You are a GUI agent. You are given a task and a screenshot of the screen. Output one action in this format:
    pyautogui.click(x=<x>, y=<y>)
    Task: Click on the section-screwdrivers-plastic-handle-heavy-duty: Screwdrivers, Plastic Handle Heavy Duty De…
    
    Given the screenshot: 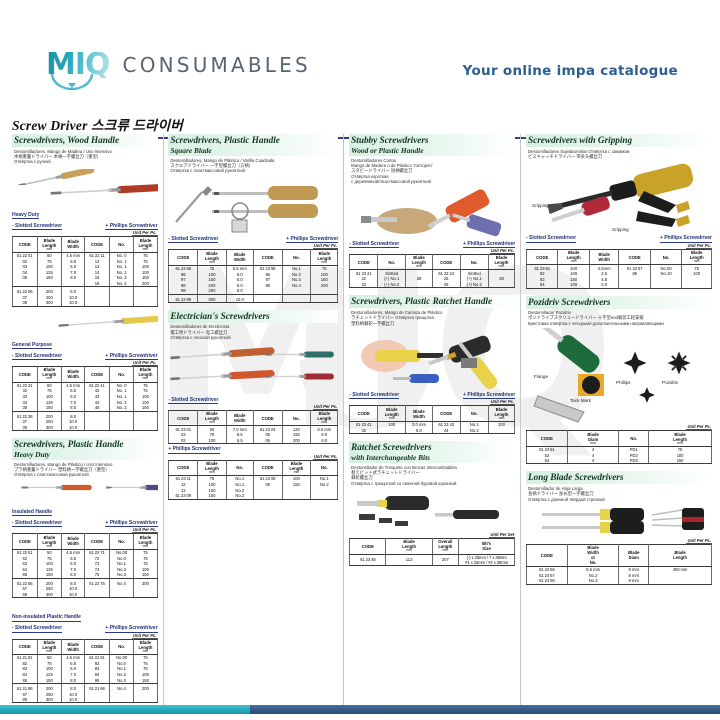 What is the action you would take?
    pyautogui.click(x=85, y=518)
    